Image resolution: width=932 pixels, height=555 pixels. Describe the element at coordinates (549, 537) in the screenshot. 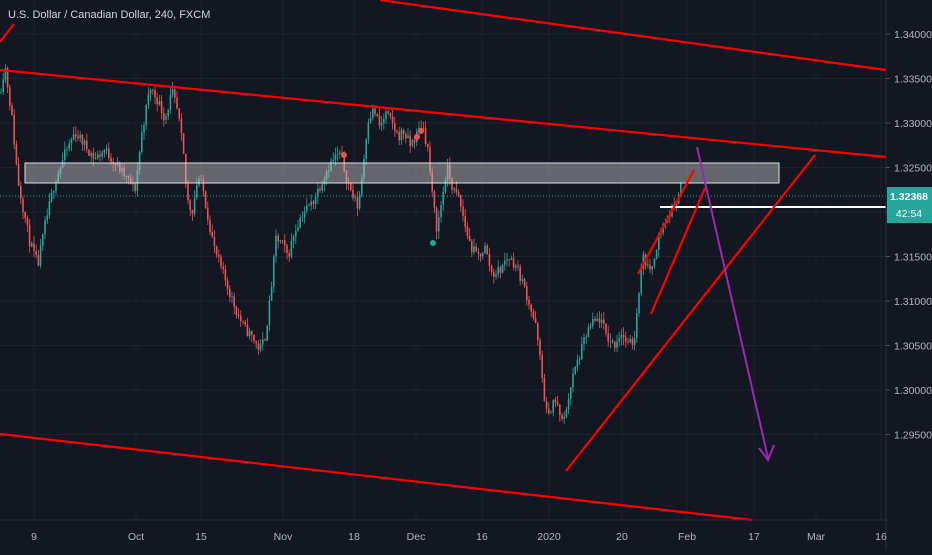

I see `time-tick-label: 2020` at that location.